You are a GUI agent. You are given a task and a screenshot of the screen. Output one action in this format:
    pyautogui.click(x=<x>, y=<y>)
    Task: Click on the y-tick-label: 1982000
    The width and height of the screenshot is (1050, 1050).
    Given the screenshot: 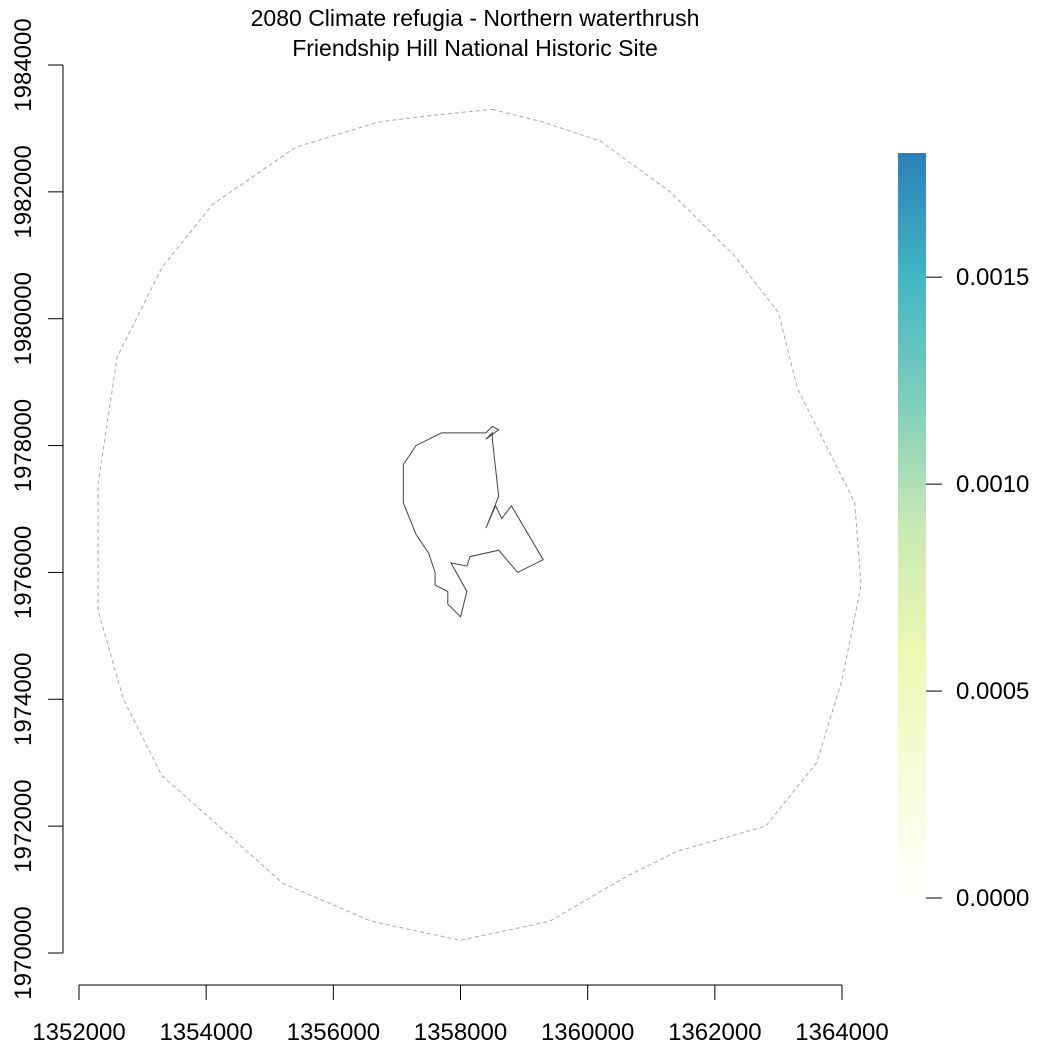 What is the action you would take?
    pyautogui.click(x=23, y=191)
    